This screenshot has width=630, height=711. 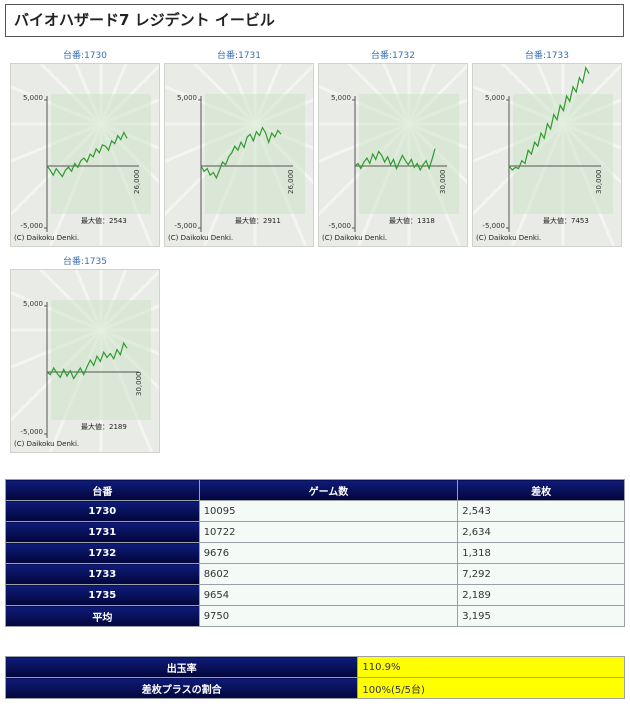 I want to click on max-value: 最大値：2543, so click(x=104, y=221).